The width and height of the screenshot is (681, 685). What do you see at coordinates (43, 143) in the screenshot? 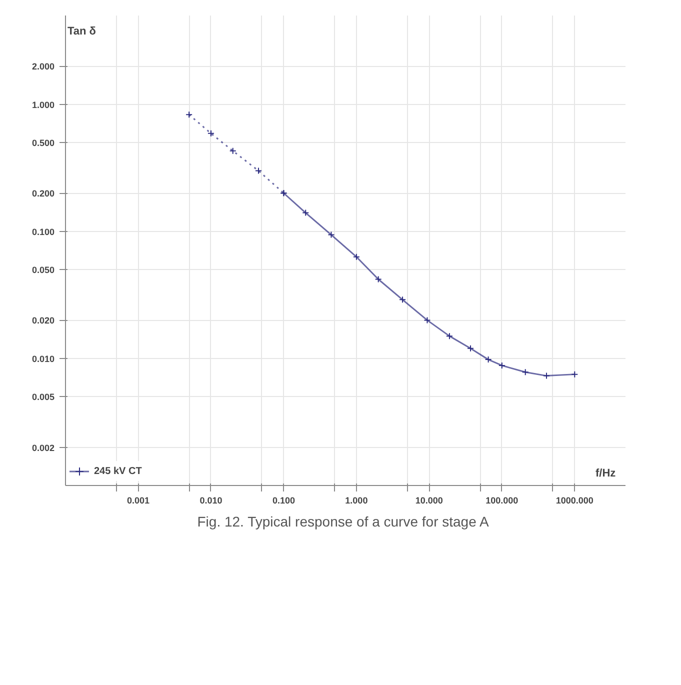
I see `y-tick-label: 0.500` at bounding box center [43, 143].